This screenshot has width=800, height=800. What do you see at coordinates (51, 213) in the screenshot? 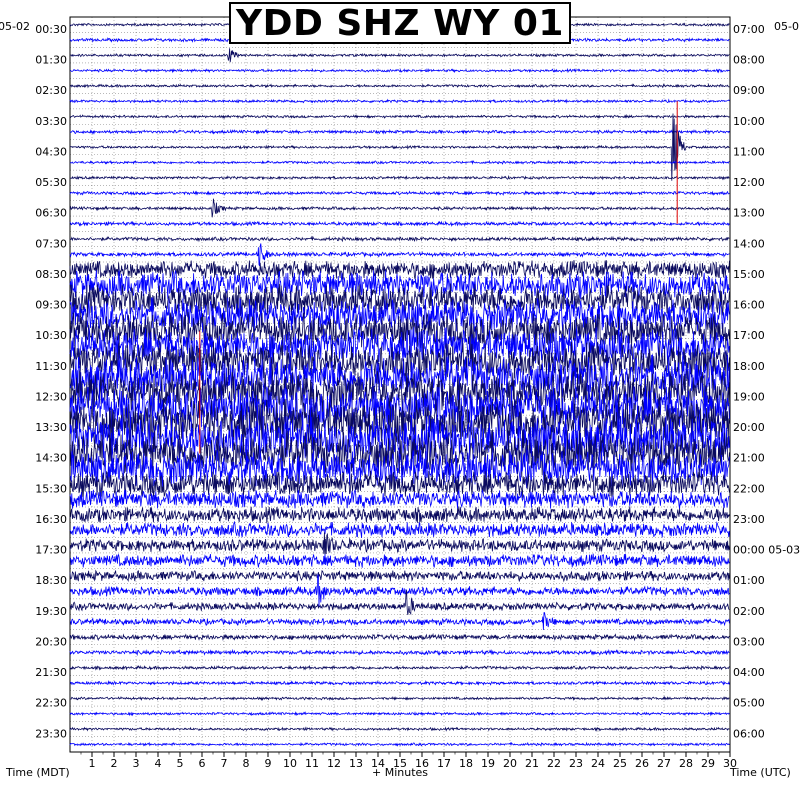
I see `left-time-label: 06:30` at bounding box center [51, 213].